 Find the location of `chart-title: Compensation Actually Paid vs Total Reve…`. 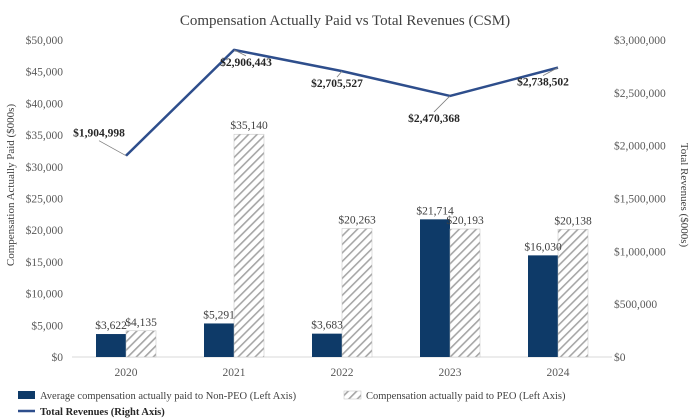

chart-title: Compensation Actually Paid vs Total Reve… is located at coordinates (345, 21).